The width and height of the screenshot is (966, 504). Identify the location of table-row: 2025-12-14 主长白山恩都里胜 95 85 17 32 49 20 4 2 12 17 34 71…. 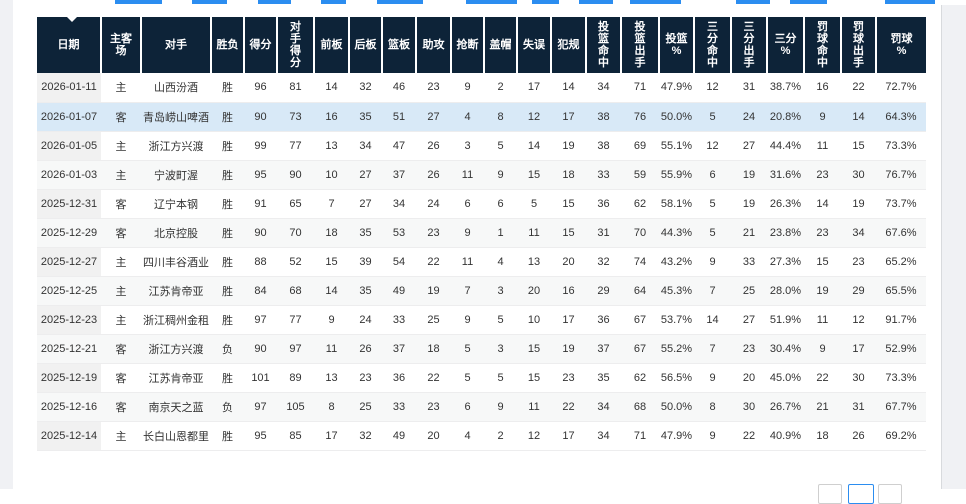
(481, 436).